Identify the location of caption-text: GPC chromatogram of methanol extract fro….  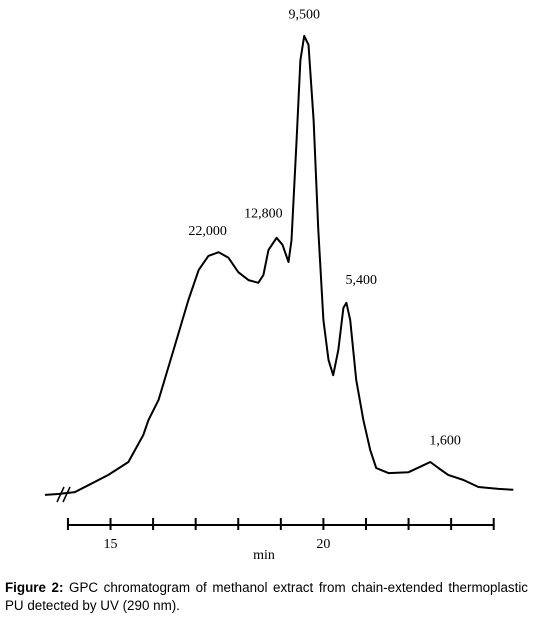
(267, 596).